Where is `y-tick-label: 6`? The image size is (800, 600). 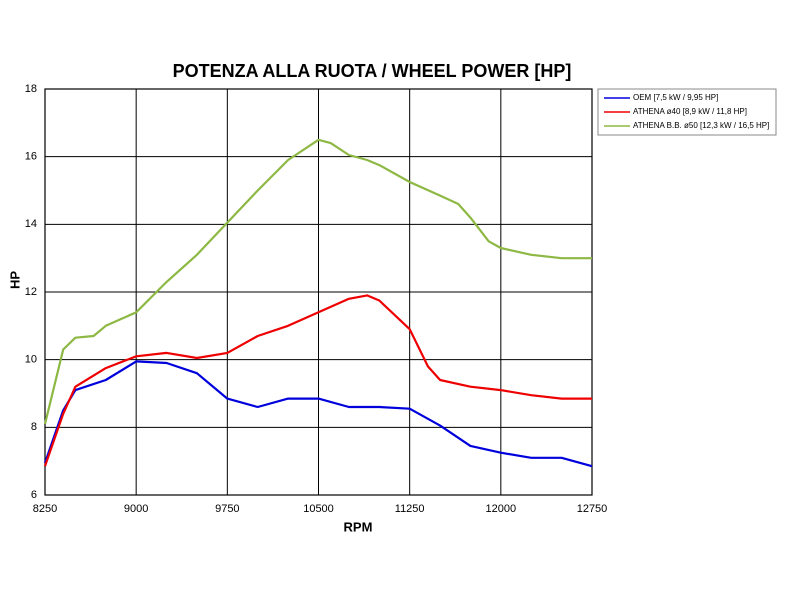 y-tick-label: 6 is located at coordinates (34, 495).